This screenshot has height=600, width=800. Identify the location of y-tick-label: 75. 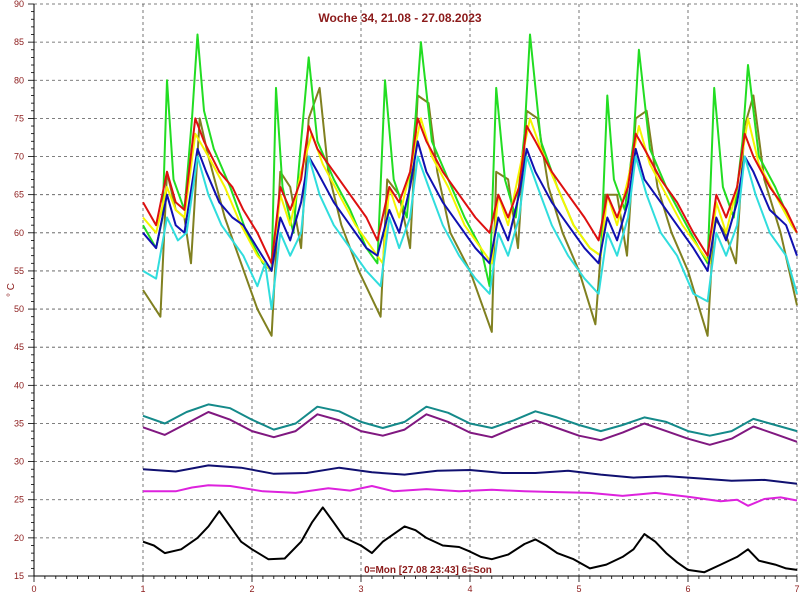
(19, 118).